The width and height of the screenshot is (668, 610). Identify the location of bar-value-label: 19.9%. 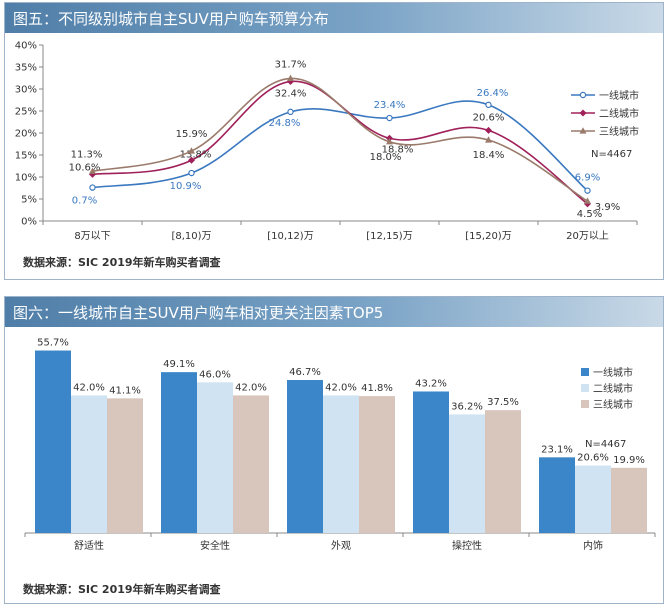
(629, 460).